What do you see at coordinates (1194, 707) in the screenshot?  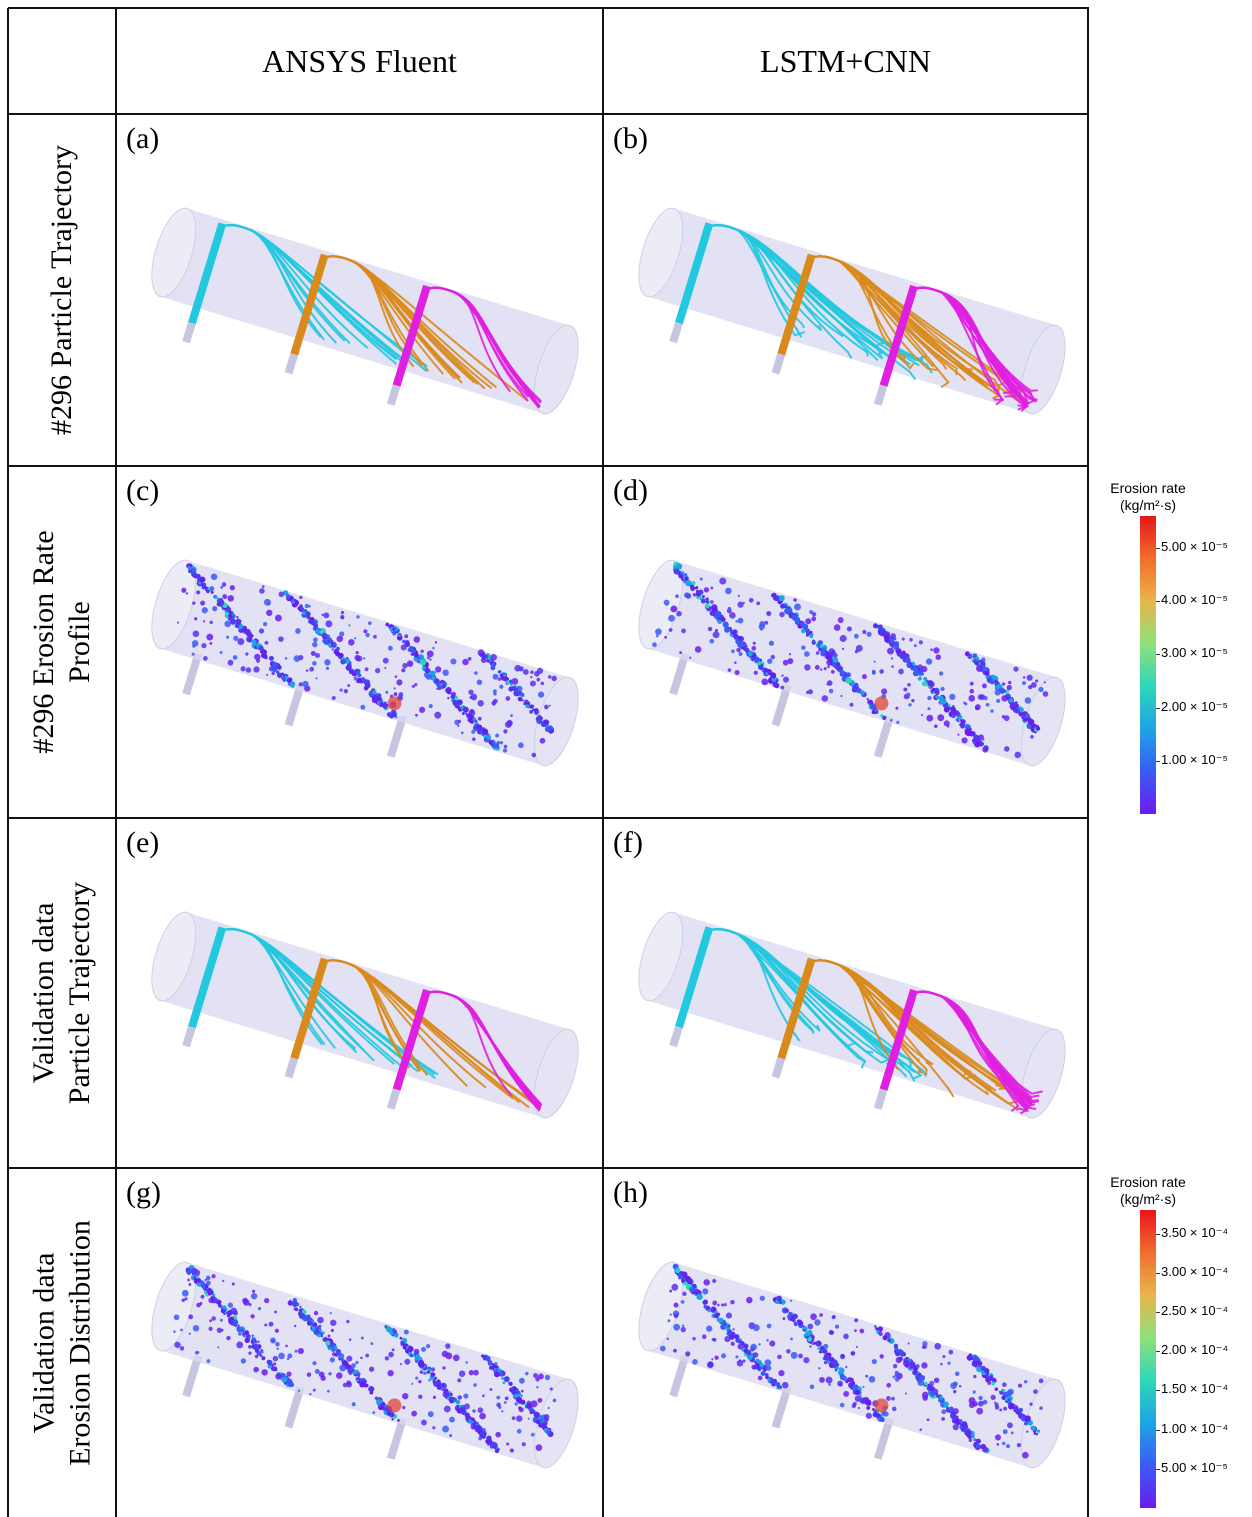 I see `colorbar-tick-label: 2.00 × 10⁻⁵` at bounding box center [1194, 707].